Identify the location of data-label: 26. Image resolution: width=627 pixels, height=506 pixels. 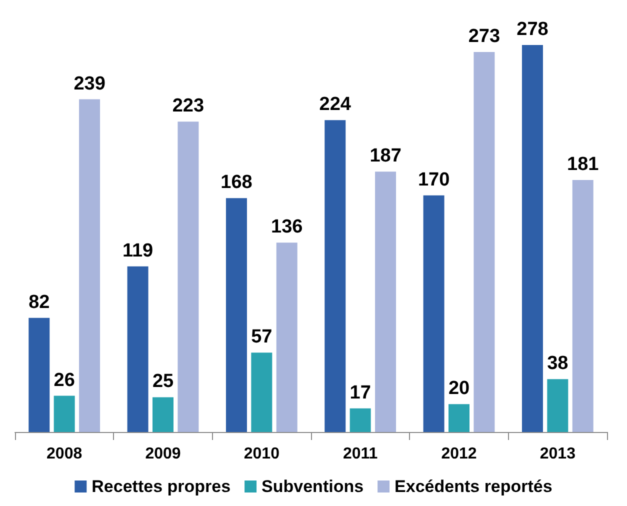
(64, 380).